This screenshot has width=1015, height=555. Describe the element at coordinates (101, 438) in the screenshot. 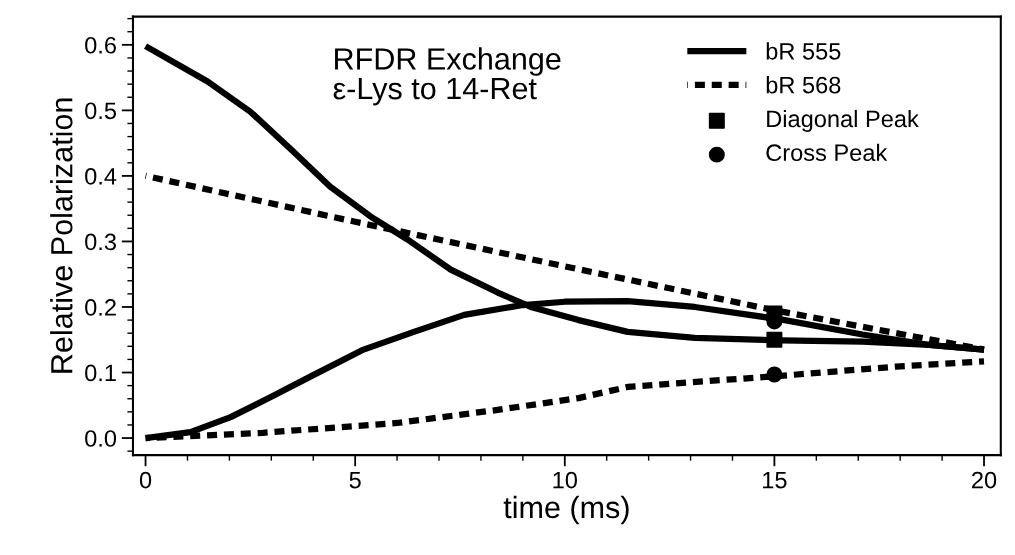

I see `y-tick-label: 0.0` at that location.